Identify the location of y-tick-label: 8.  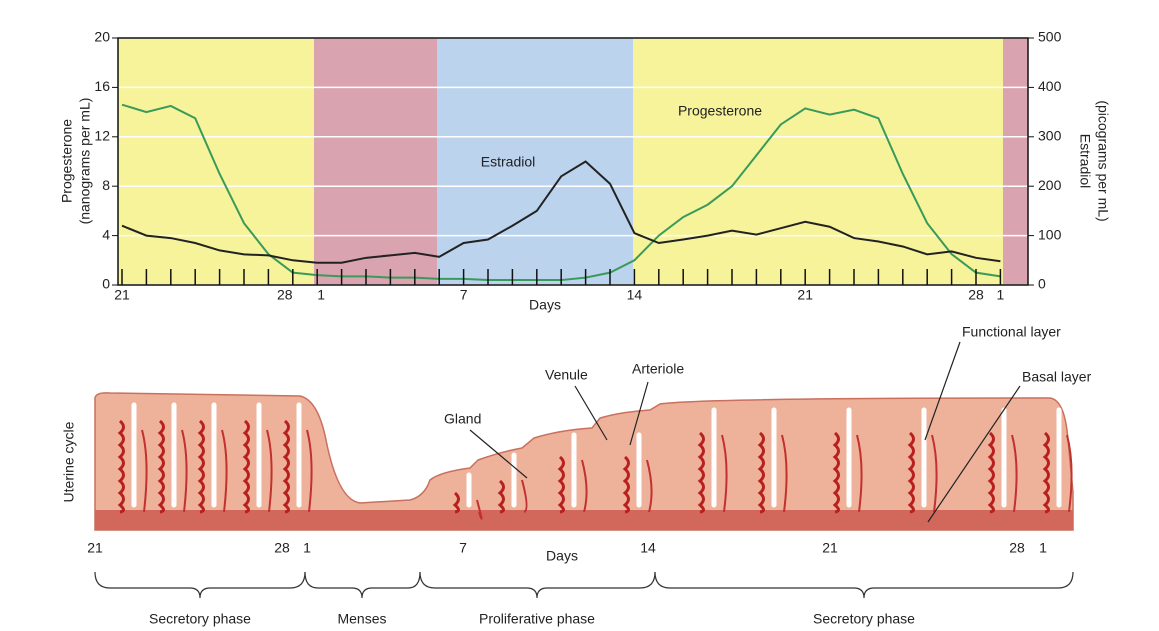
(106, 185).